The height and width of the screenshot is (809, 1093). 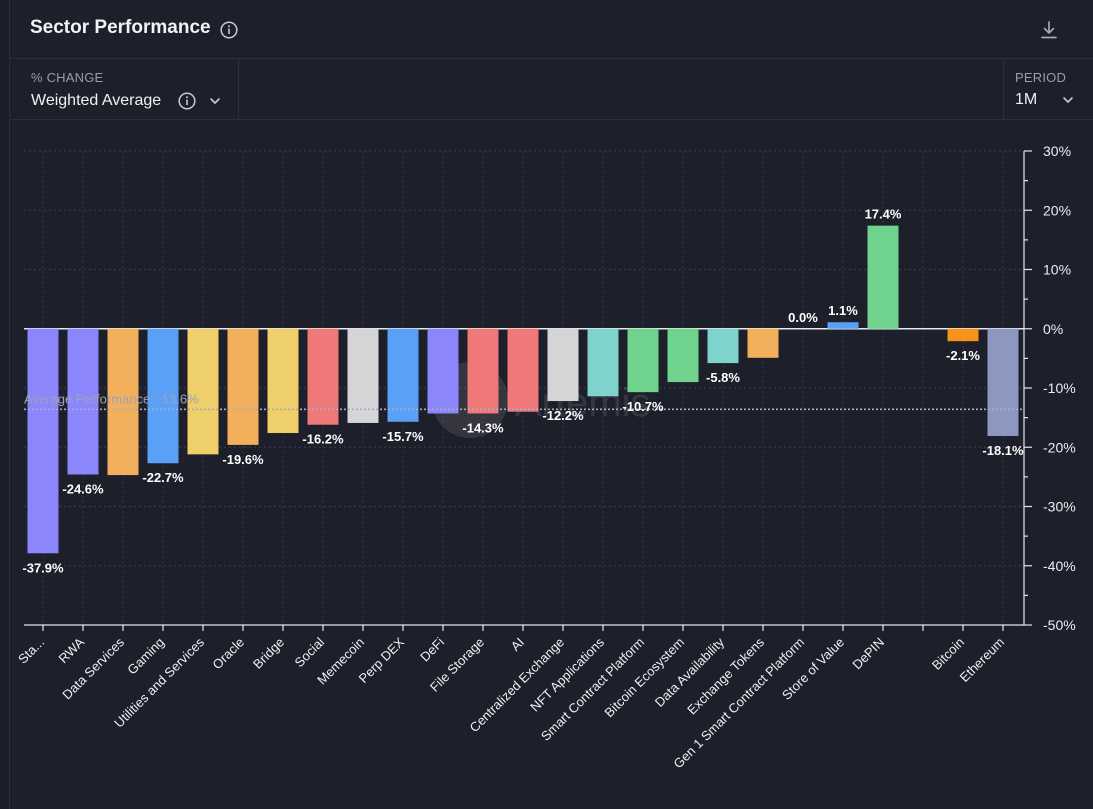 I want to click on data-label: -12.2%, so click(x=563, y=415).